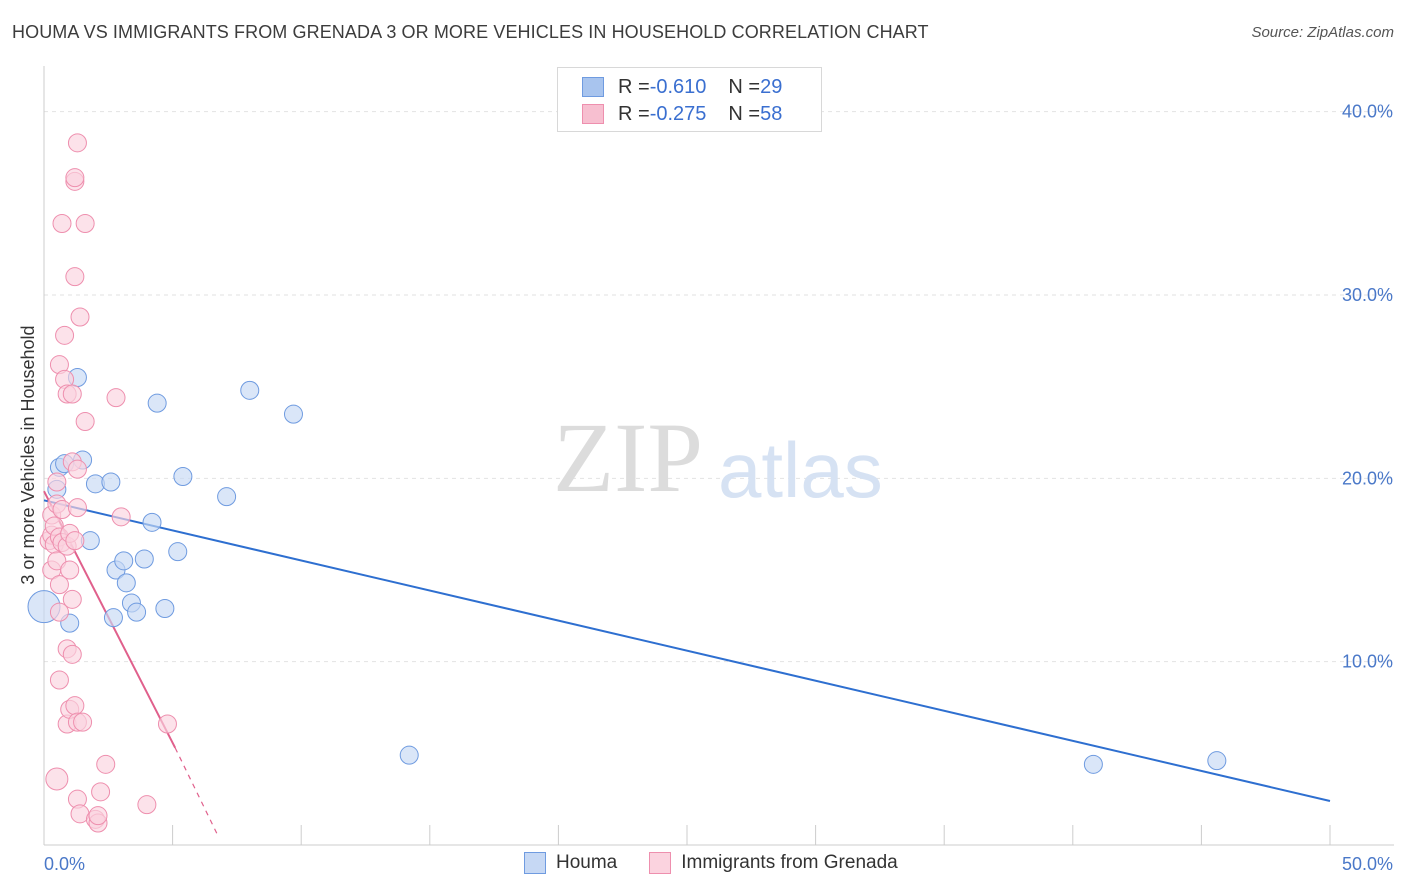 This screenshot has height=892, width=1406. I want to click on x-tick-label: 0.0%, so click(64, 864).